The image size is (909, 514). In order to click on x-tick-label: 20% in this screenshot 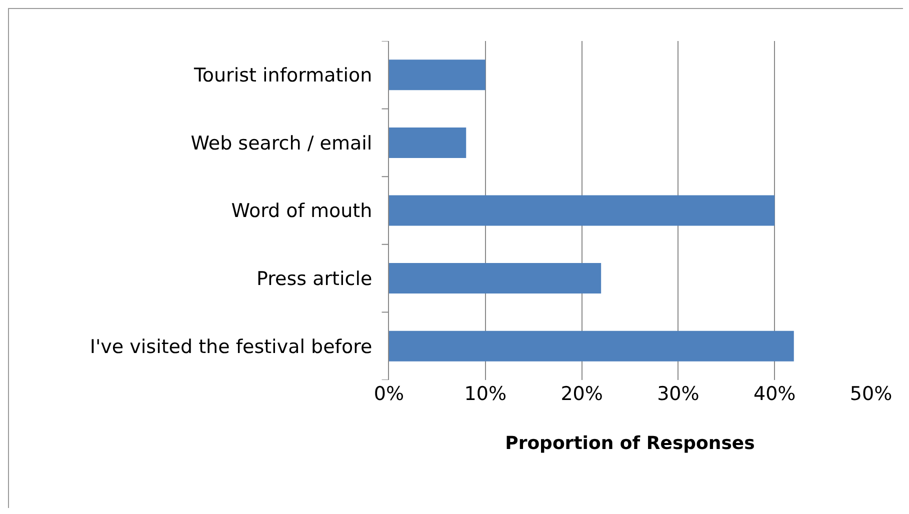, I will do `click(581, 394)`.